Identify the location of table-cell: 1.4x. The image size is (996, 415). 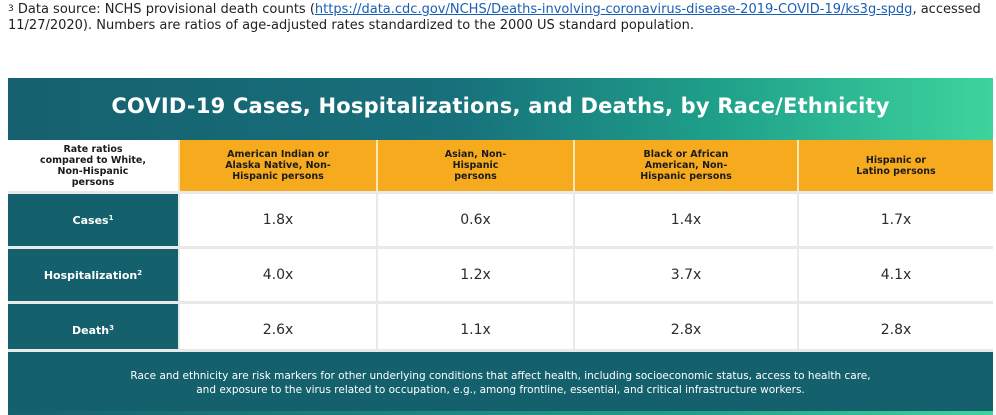
(685, 219).